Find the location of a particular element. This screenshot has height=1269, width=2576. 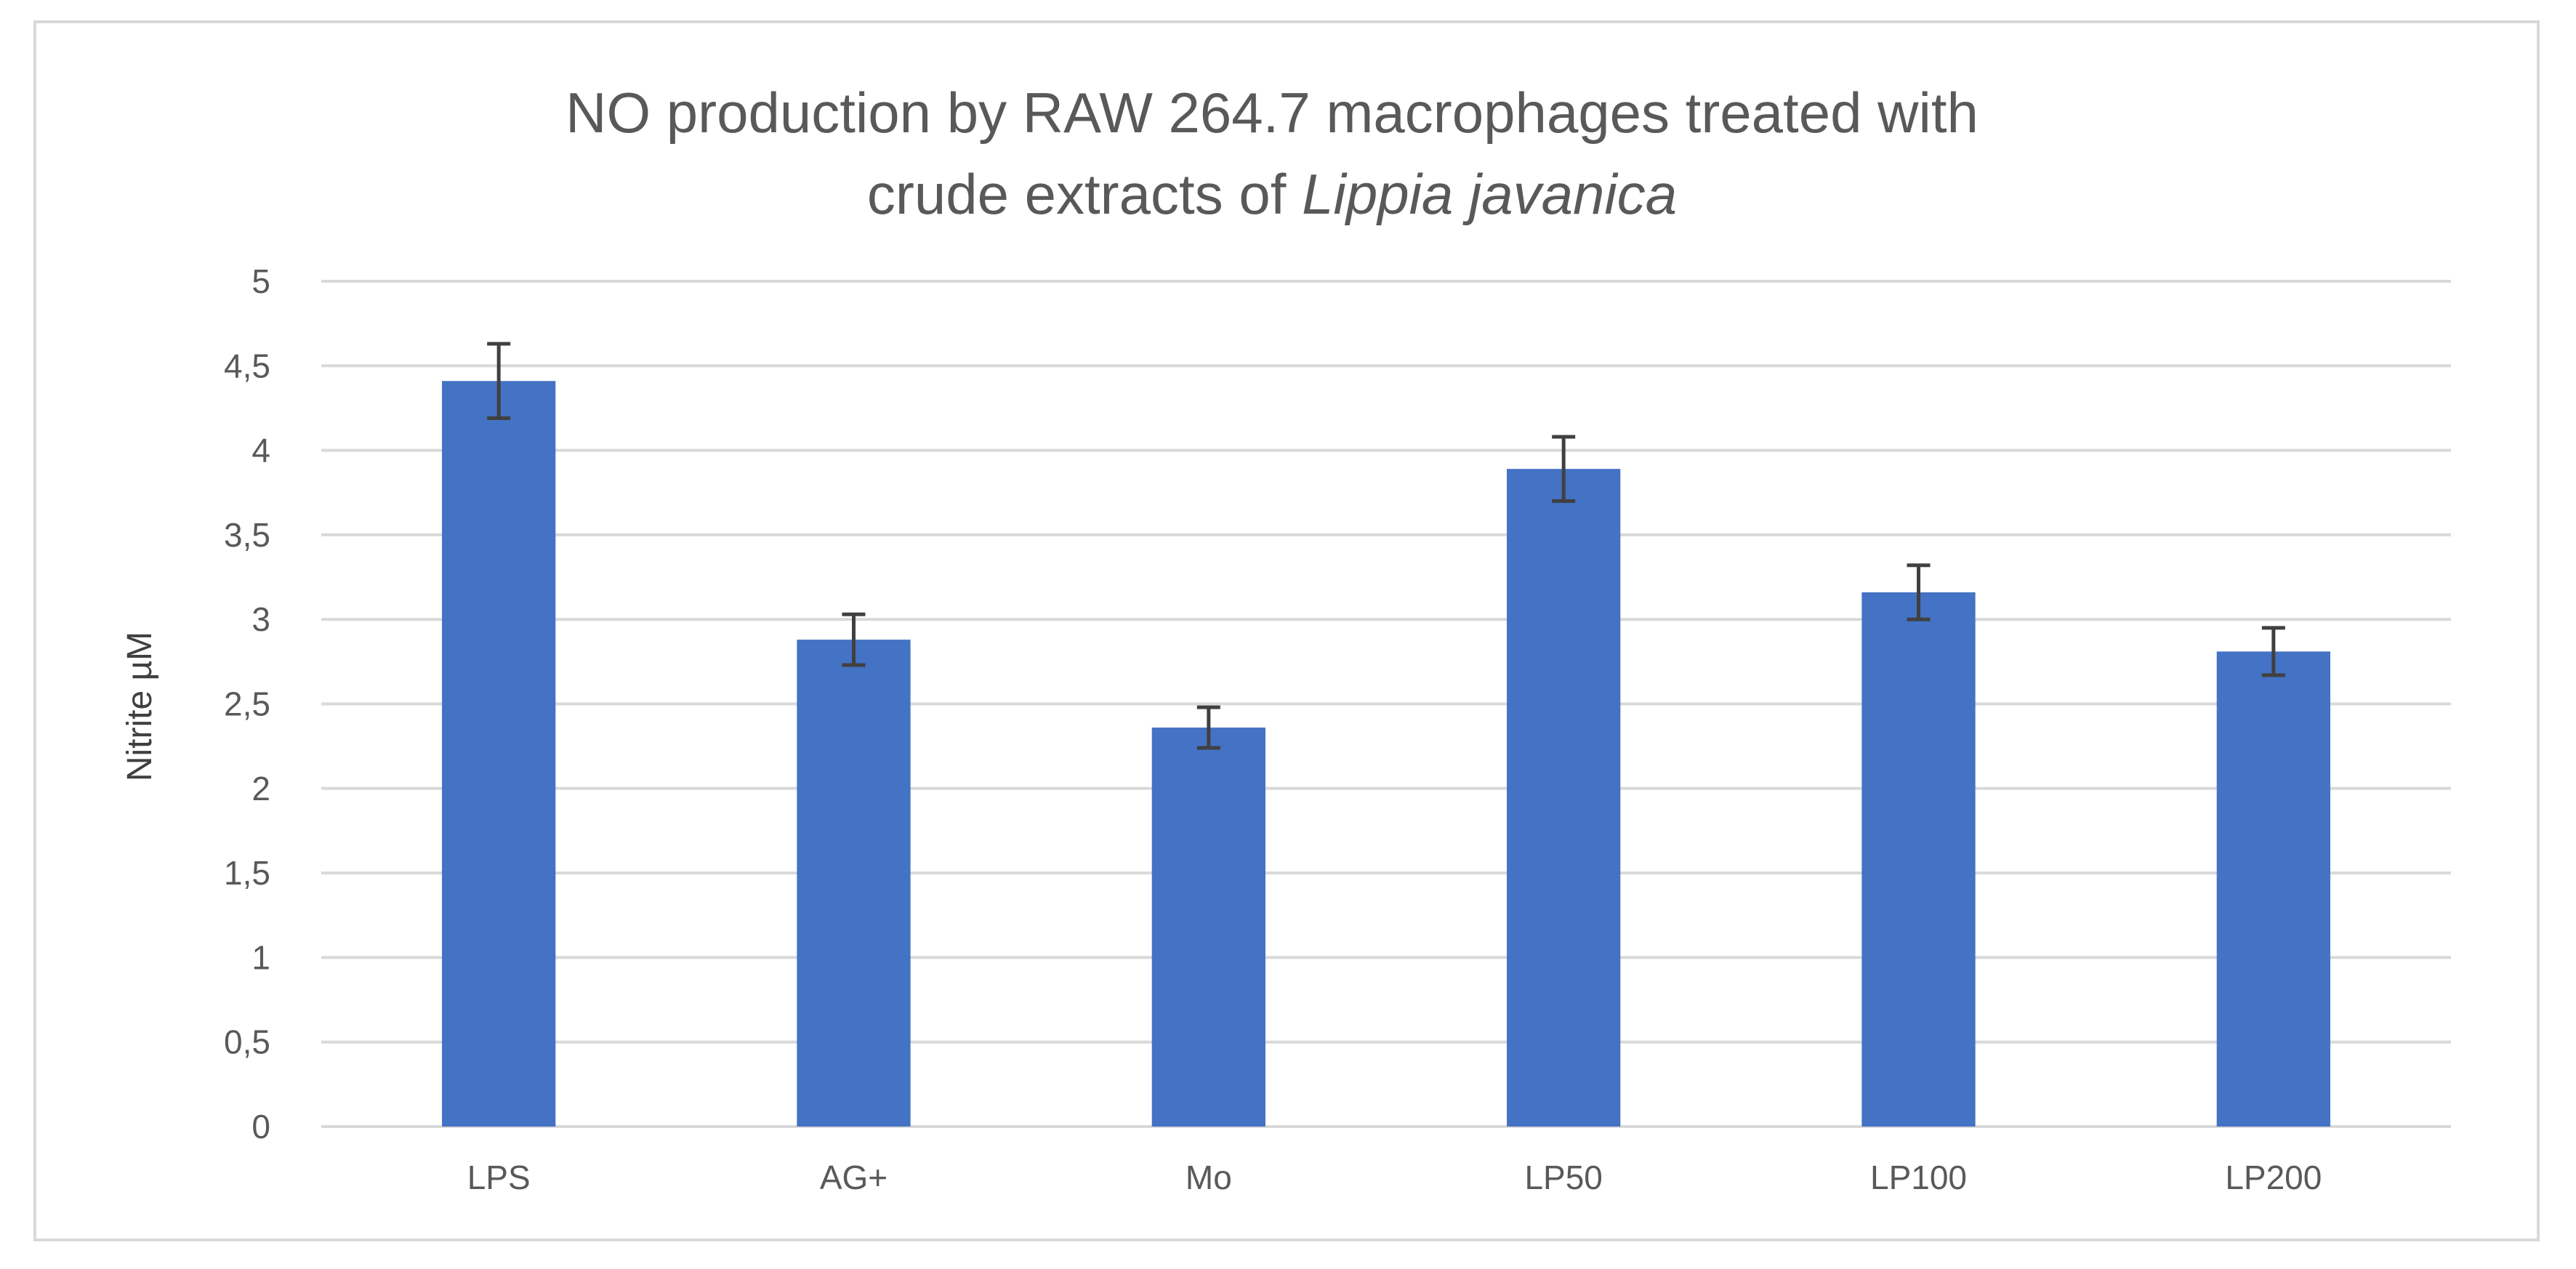

y-tick-label: 3 is located at coordinates (260, 619).